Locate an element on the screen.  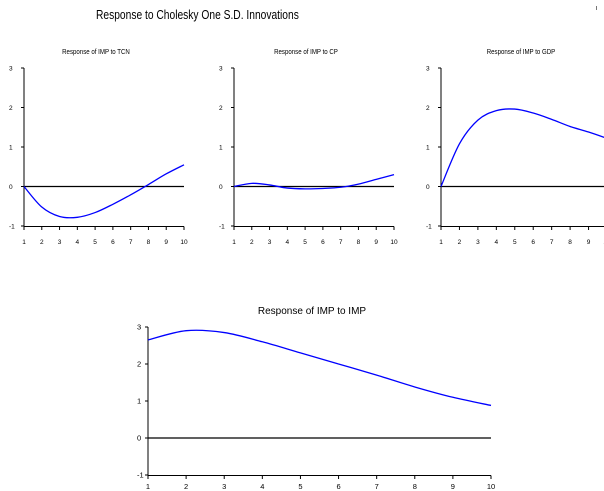
chart-imp-to-tcn: Response of IMP to TCN -1 0 1 2 3 1 2 3 4 5 6 7 8 9 10 is located at coordinates (98, 147).